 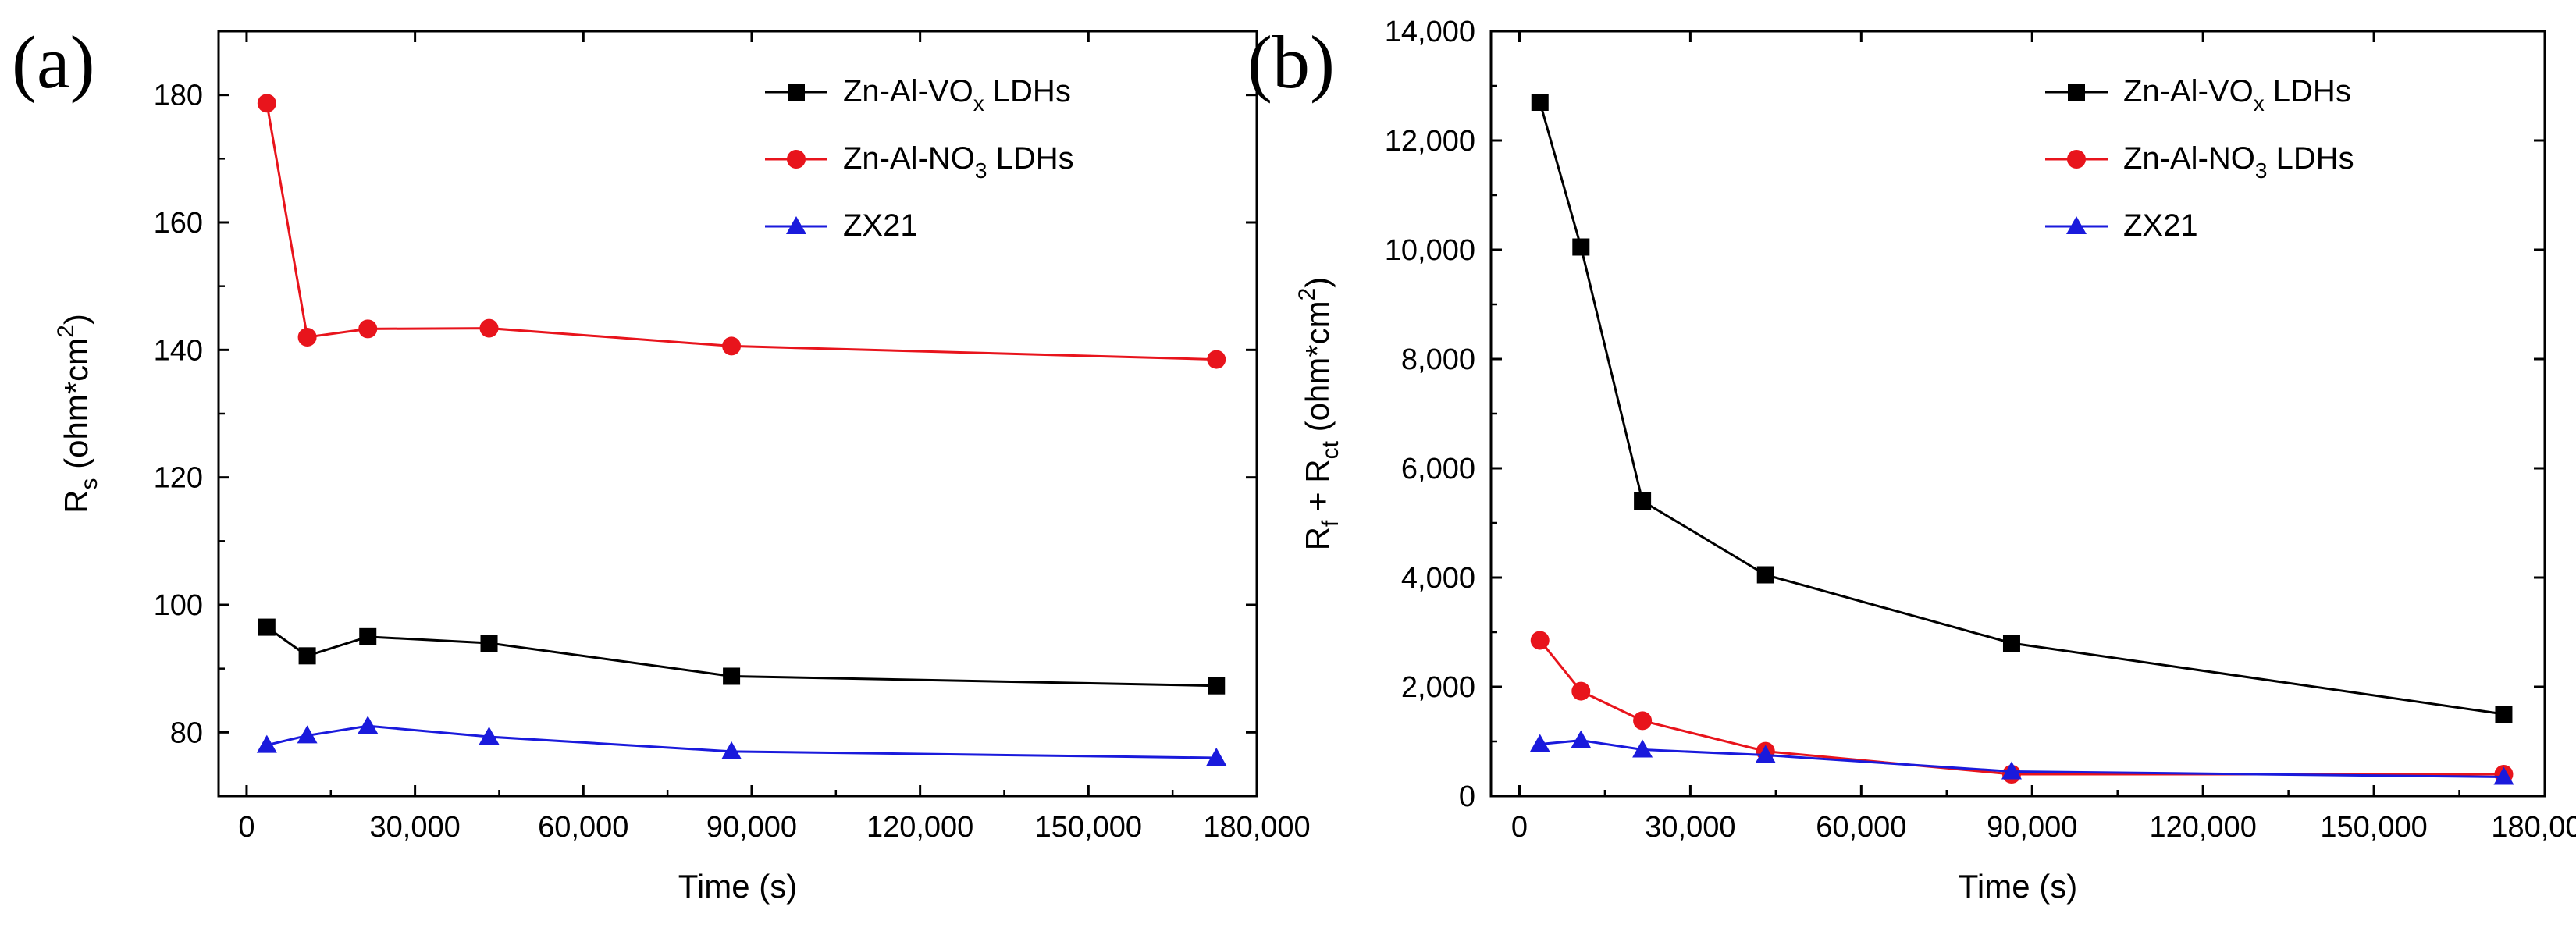 I want to click on y-axis-title-sub: f, so click(x=1330, y=523).